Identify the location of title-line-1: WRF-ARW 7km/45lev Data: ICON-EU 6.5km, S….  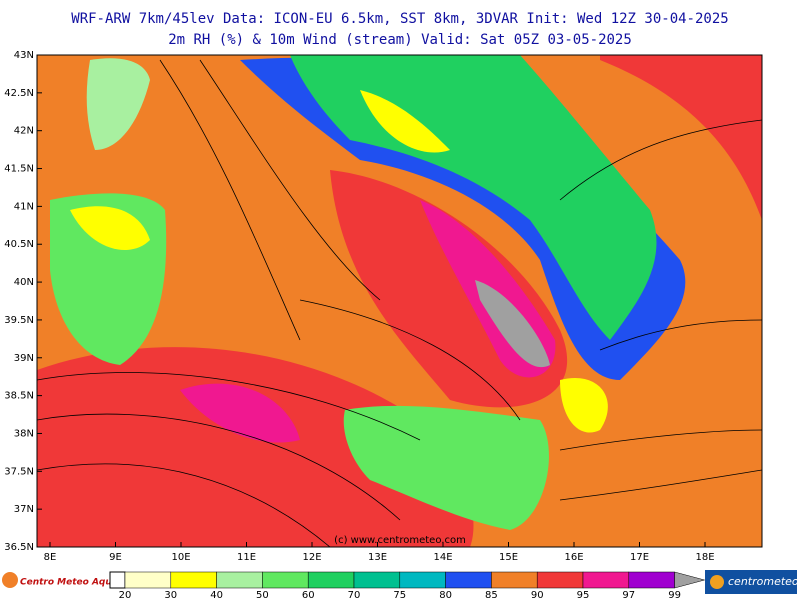
(399, 19).